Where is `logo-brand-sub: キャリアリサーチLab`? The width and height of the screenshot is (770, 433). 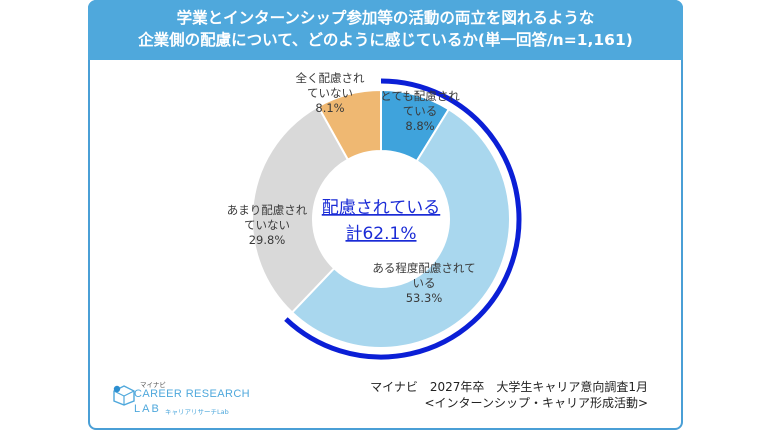 logo-brand-sub: キャリアリサーチLab is located at coordinates (197, 412).